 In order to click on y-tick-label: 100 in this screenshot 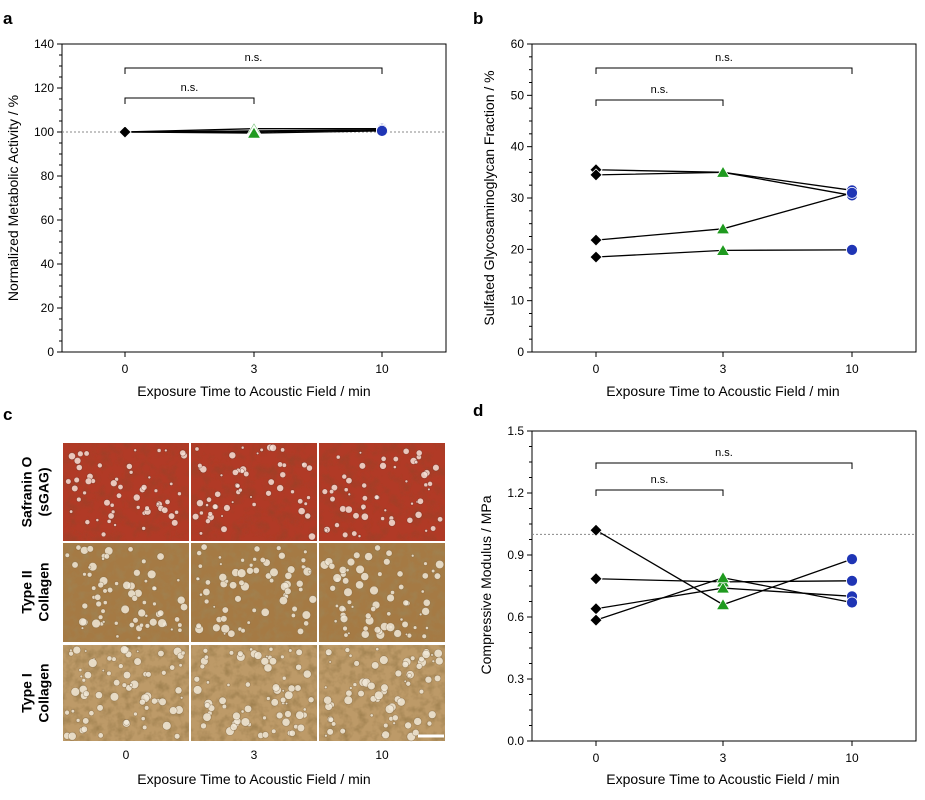, I will do `click(44, 132)`.